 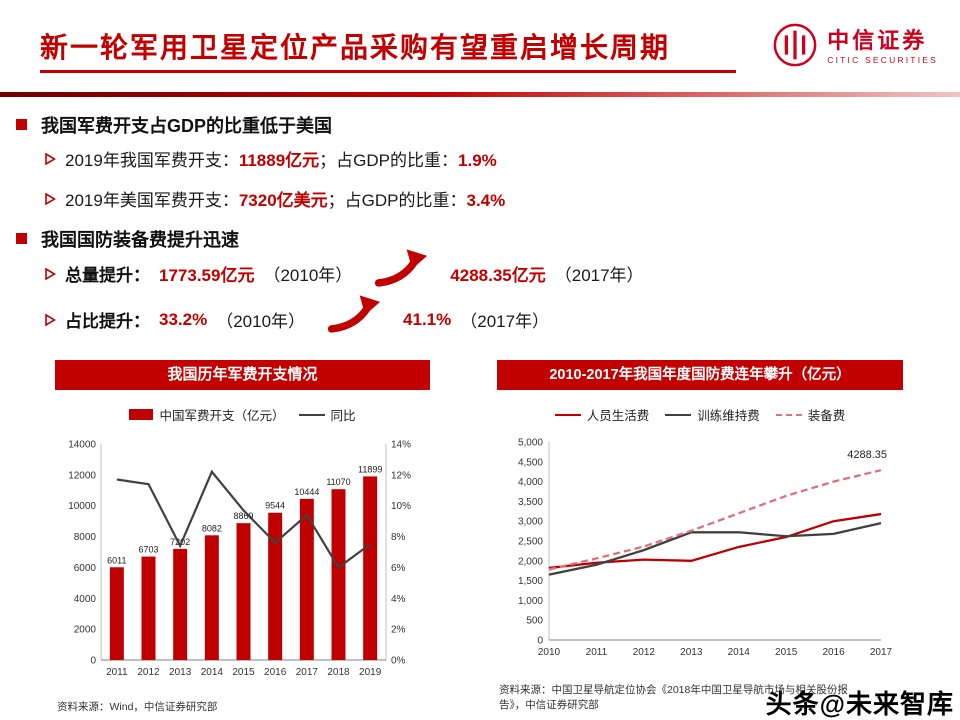 What do you see at coordinates (82, 475) in the screenshot?
I see `svg-text: 12000` at bounding box center [82, 475].